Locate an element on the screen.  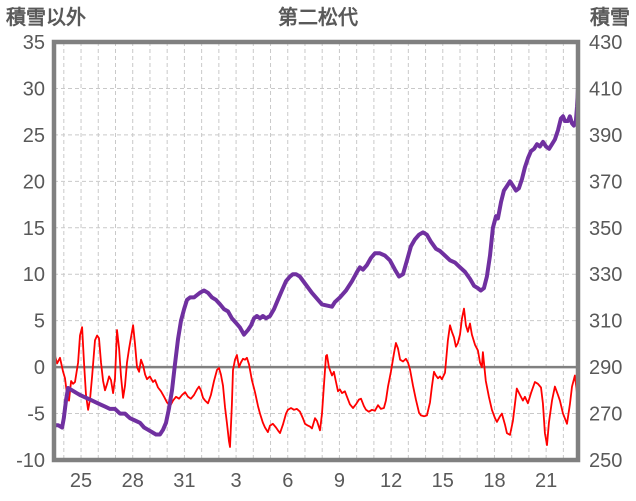
y-right-tick-label: 410 is located at coordinates (605, 89).